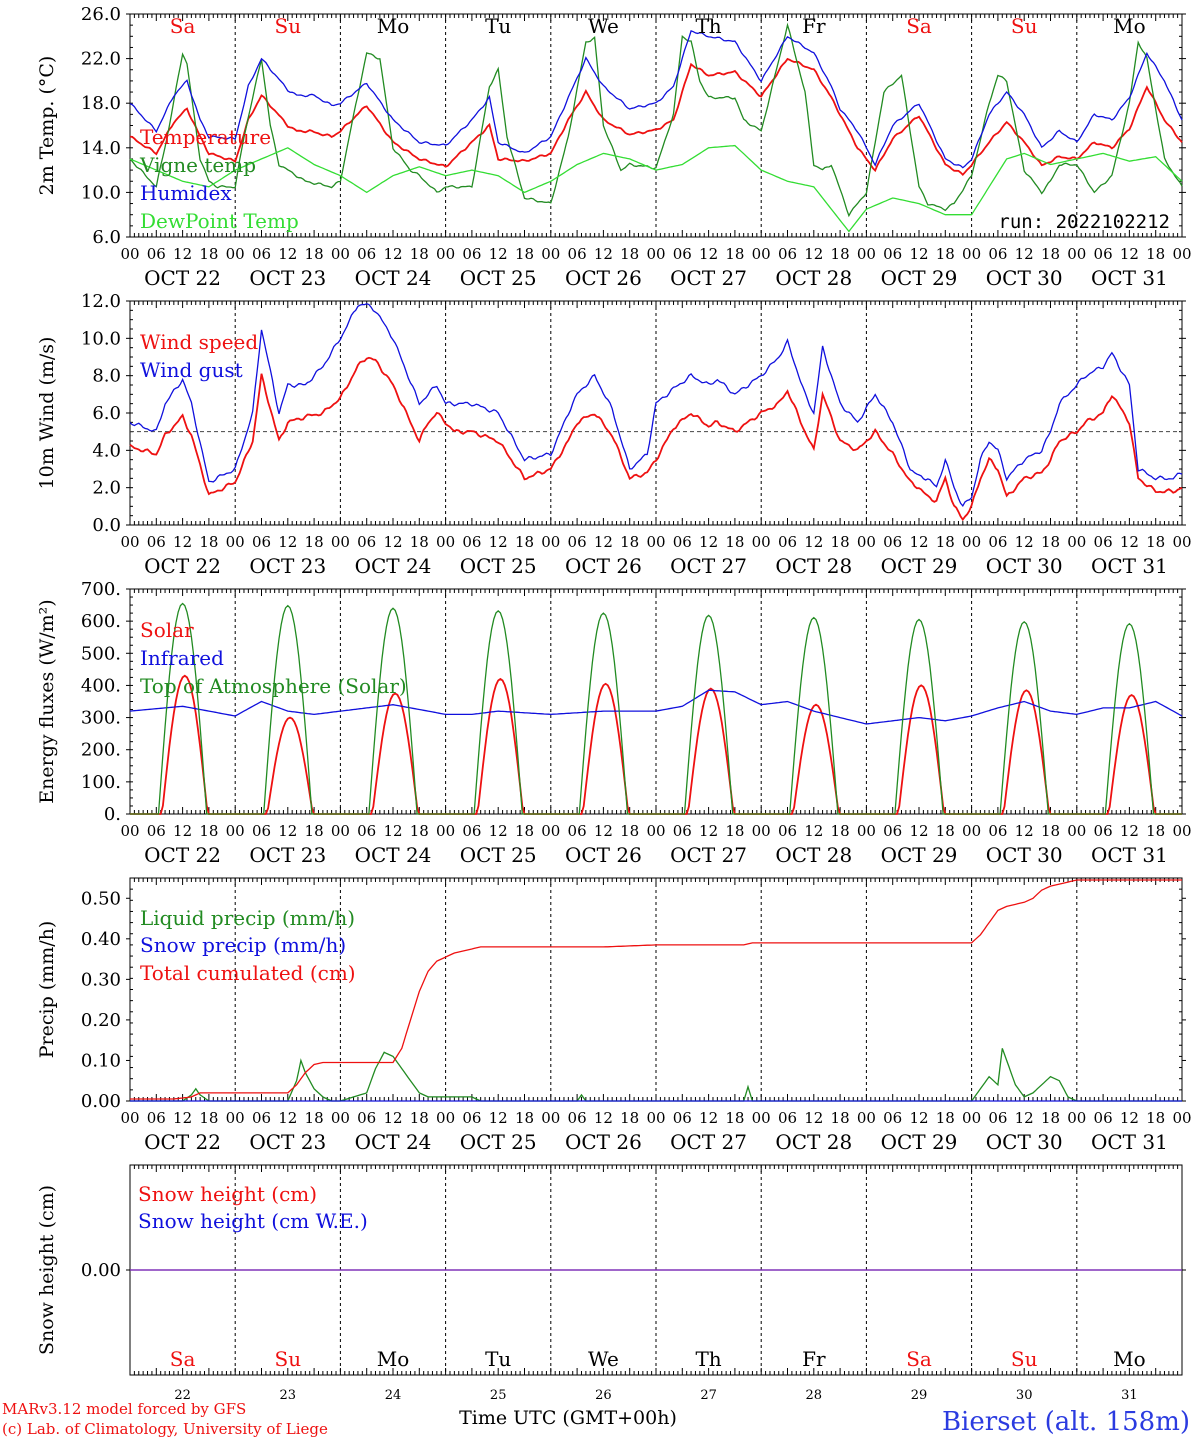  I want to click on weekday-label-bottom: Sa, so click(183, 1359).